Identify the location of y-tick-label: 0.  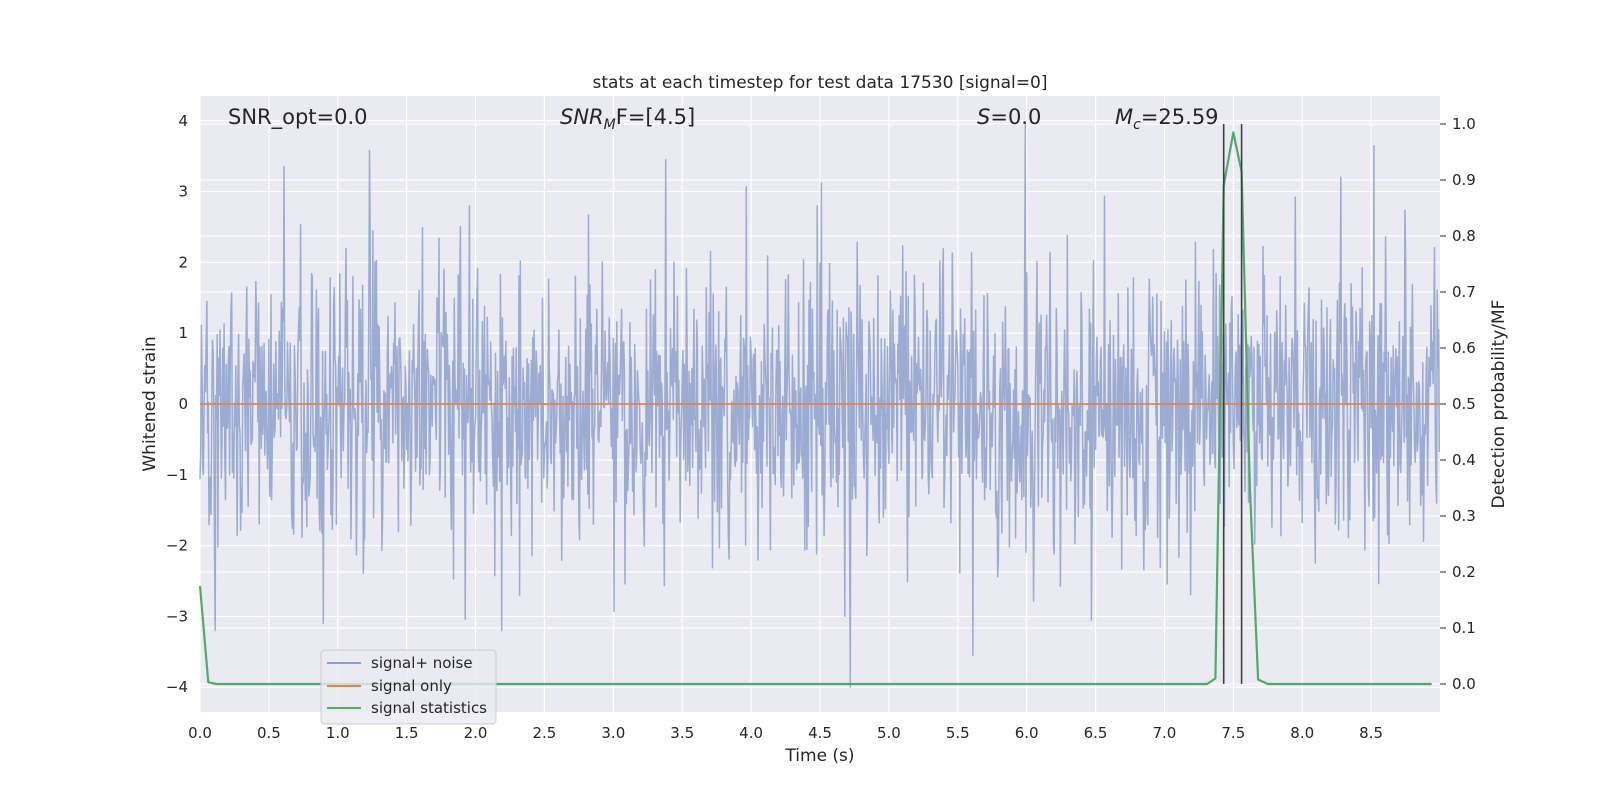
(183, 404).